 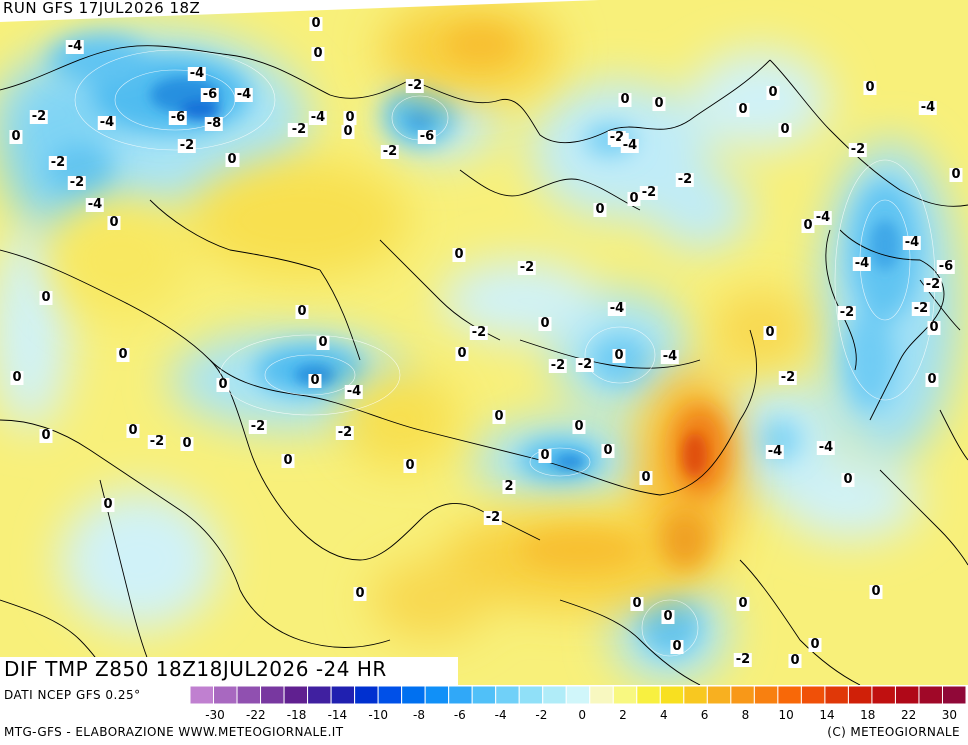 I want to click on contour-value-label: -8, so click(x=214, y=123).